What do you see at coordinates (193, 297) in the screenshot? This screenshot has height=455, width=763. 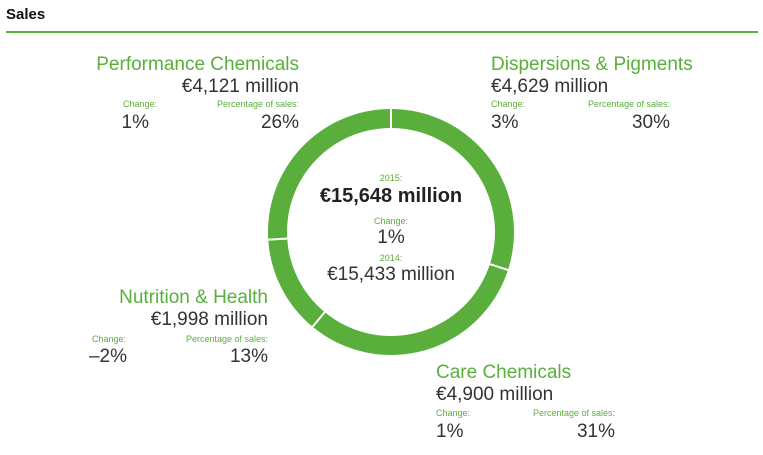 I see `segment-name: Nutrition & Health` at bounding box center [193, 297].